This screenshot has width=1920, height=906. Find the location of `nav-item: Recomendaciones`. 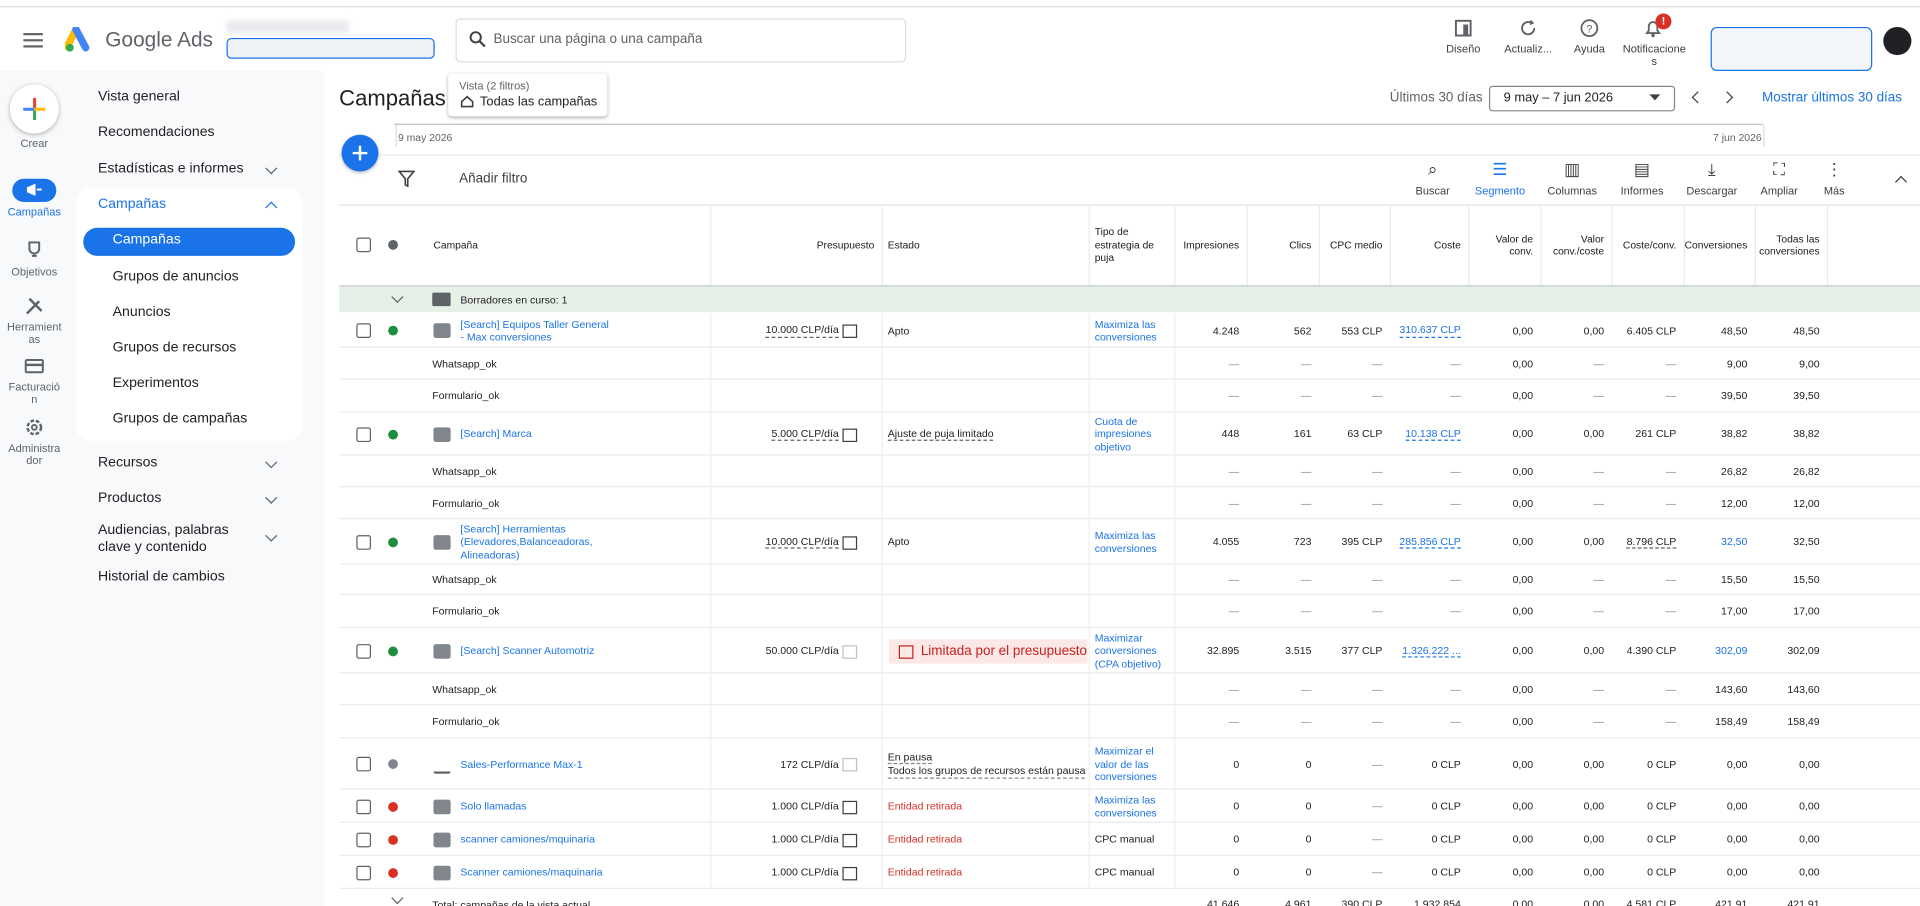

nav-item: Recomendaciones is located at coordinates (156, 132).